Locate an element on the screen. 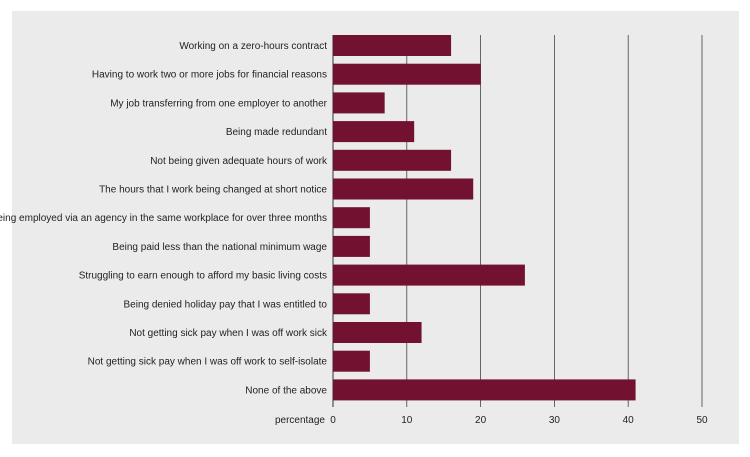 Image resolution: width=750 pixels, height=457 pixels. x-axis-title: percentage is located at coordinates (300, 420).